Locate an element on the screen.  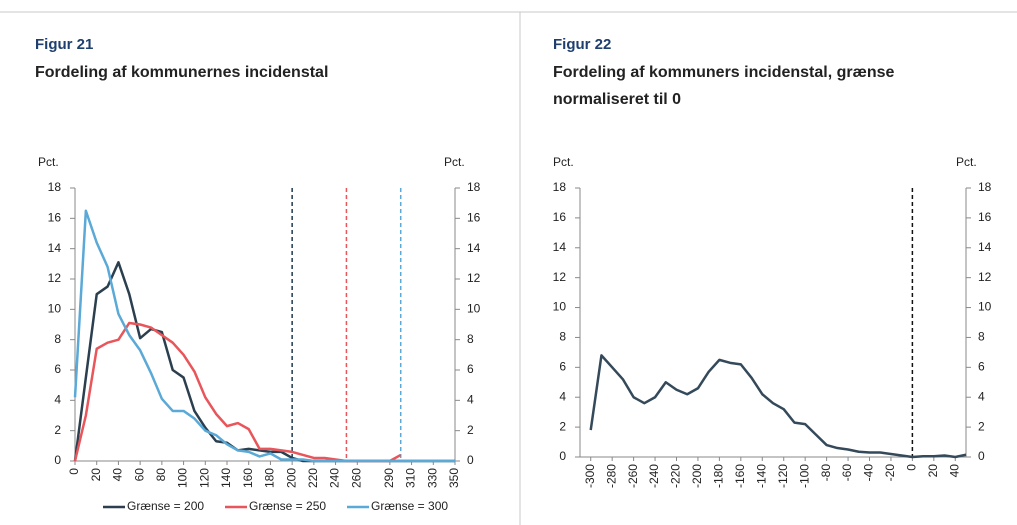
figure-label: Figur 21 is located at coordinates (64, 44).